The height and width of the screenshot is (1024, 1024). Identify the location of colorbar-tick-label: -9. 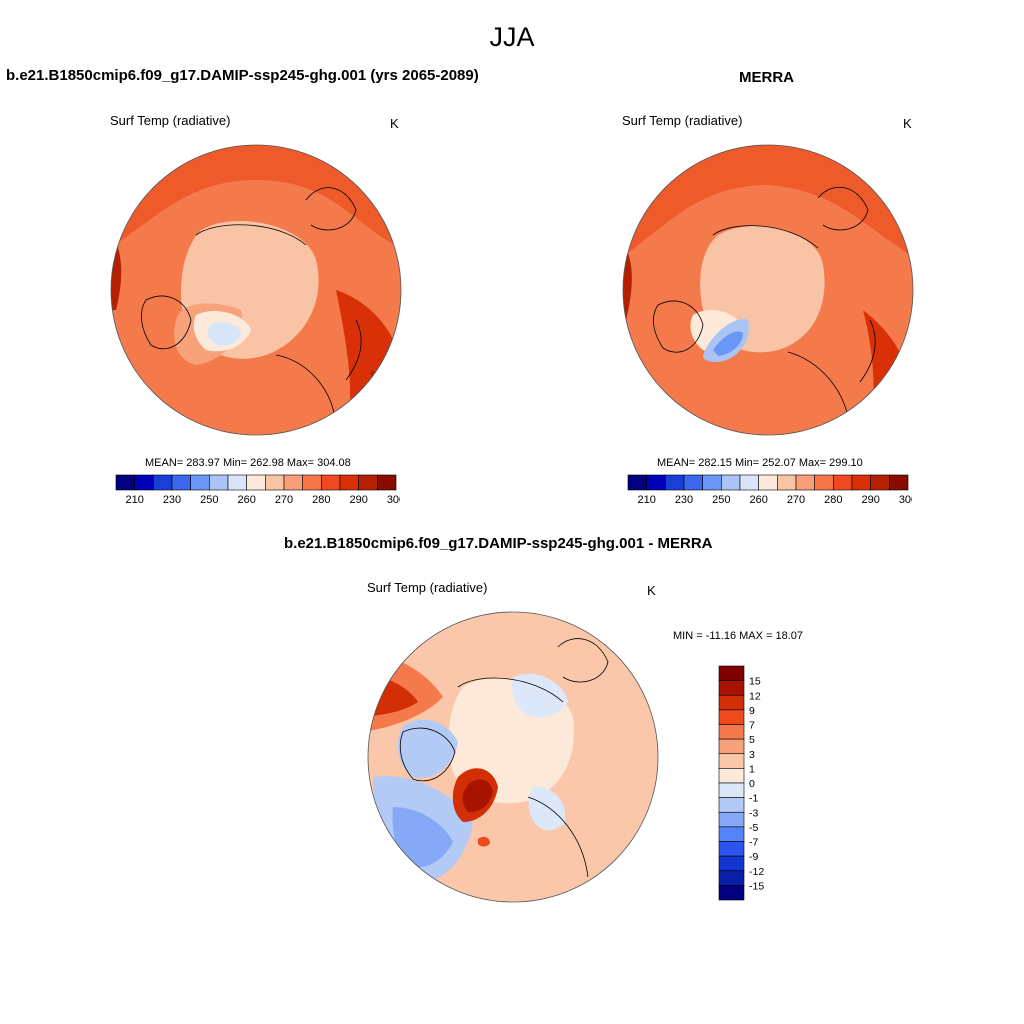
(753, 857).